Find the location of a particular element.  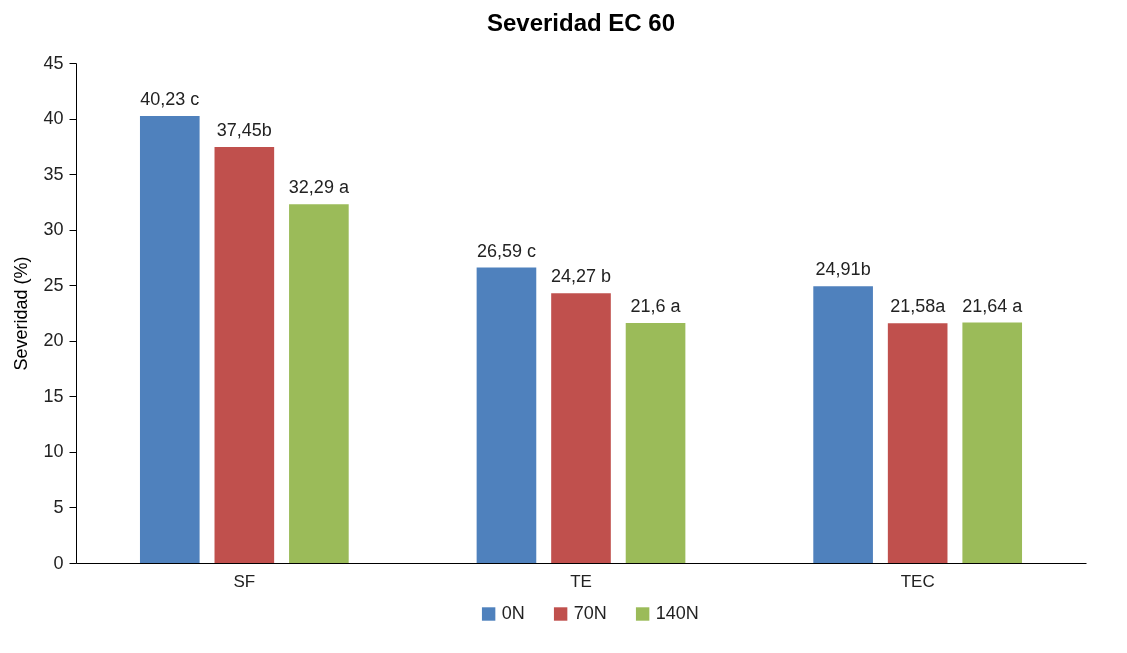

y-tick-label: 40 is located at coordinates (53, 118).